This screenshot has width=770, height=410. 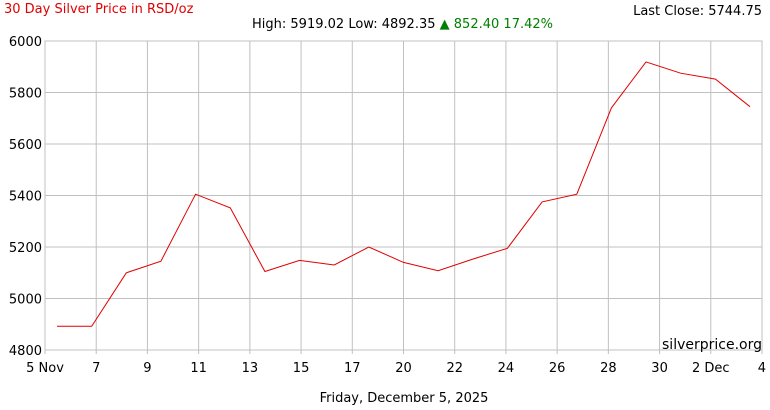 I want to click on chart-title: 30 Day Silver Price in RSD/oz, so click(x=99, y=9).